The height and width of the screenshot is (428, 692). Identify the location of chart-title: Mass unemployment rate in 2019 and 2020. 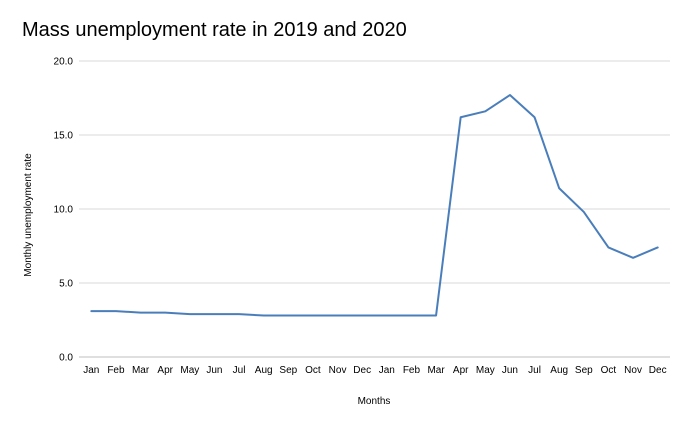
(214, 30).